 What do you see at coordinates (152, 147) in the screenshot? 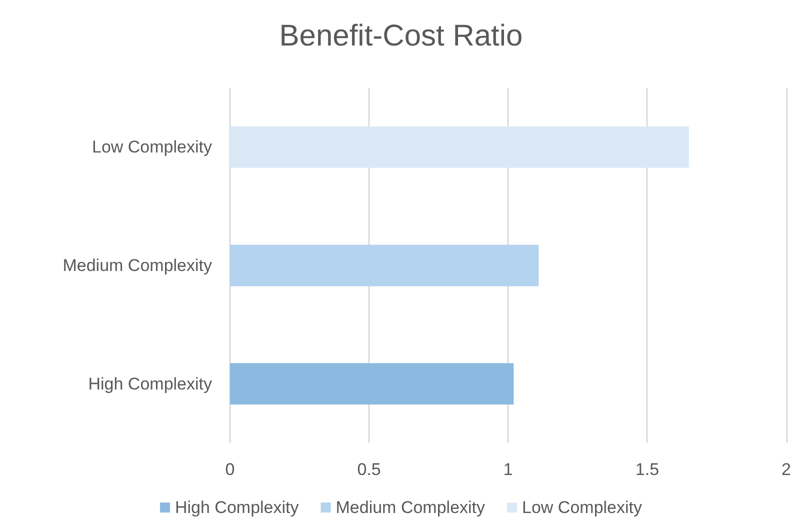
I see `y-tick-label: Low Complexity` at bounding box center [152, 147].